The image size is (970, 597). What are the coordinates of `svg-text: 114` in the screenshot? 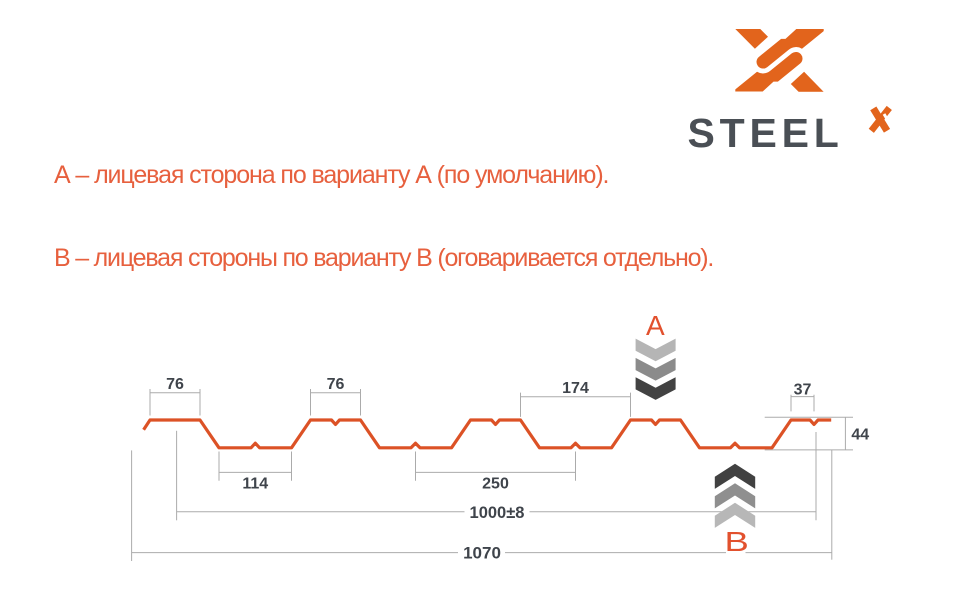 It's located at (255, 484).